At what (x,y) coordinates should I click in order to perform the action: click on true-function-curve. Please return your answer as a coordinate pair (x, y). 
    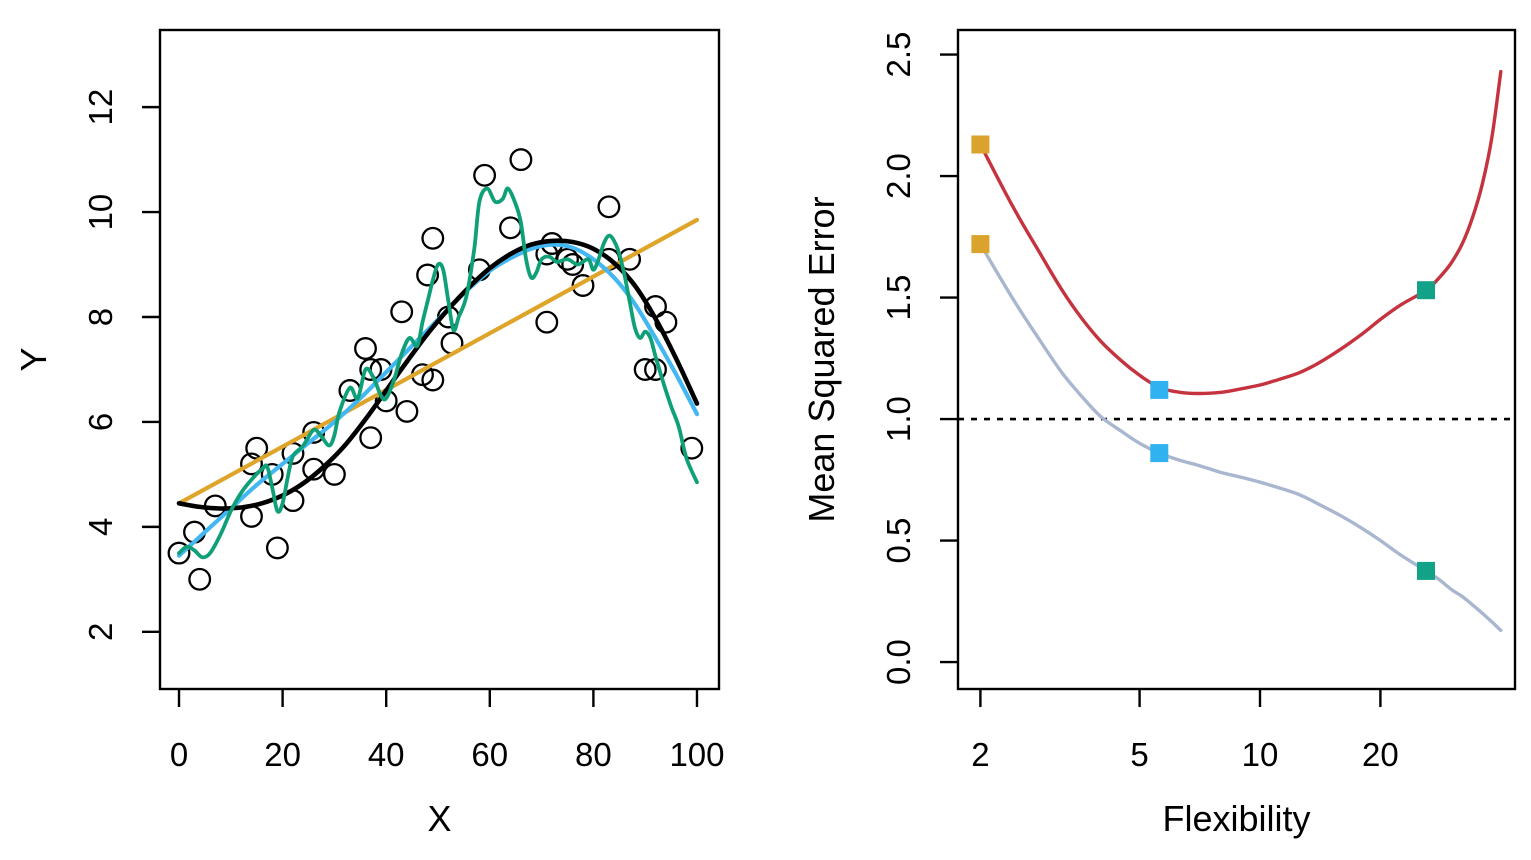
    Looking at the image, I should click on (438, 374).